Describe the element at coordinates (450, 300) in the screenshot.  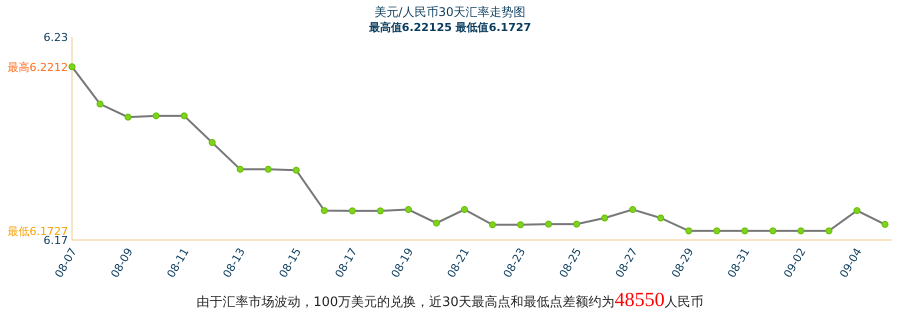
I see `text: 由于汇率市场波动，100万美元的兑换，近30天最高点和最低点差额约为48550人民币` at that location.